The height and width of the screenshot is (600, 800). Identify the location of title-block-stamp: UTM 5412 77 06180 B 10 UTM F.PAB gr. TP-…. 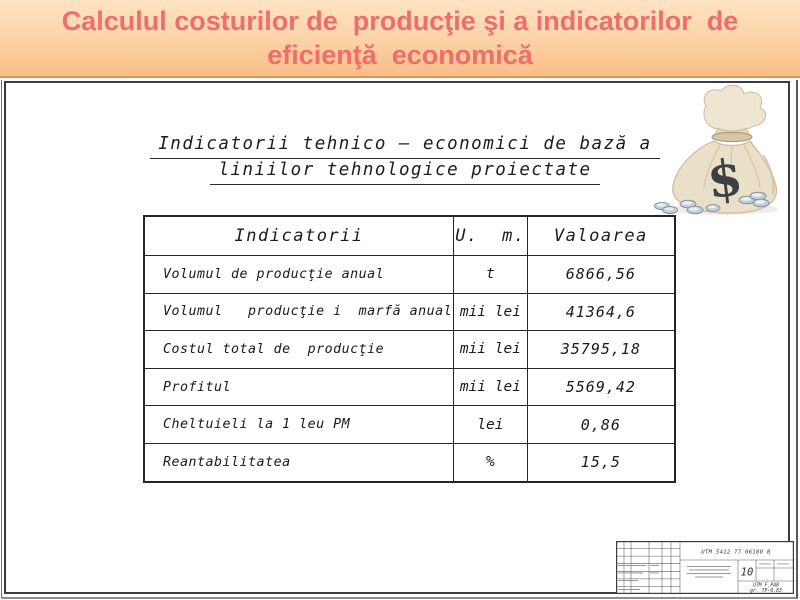
(705, 567).